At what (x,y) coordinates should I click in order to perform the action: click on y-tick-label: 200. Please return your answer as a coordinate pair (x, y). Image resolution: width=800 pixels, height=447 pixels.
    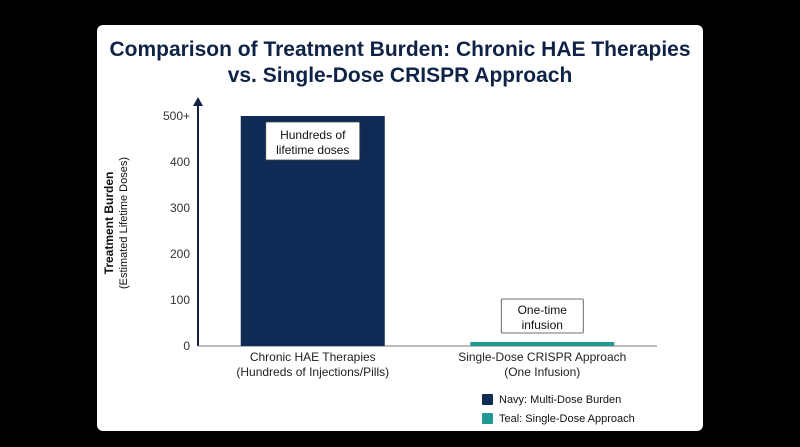
    Looking at the image, I should click on (180, 254).